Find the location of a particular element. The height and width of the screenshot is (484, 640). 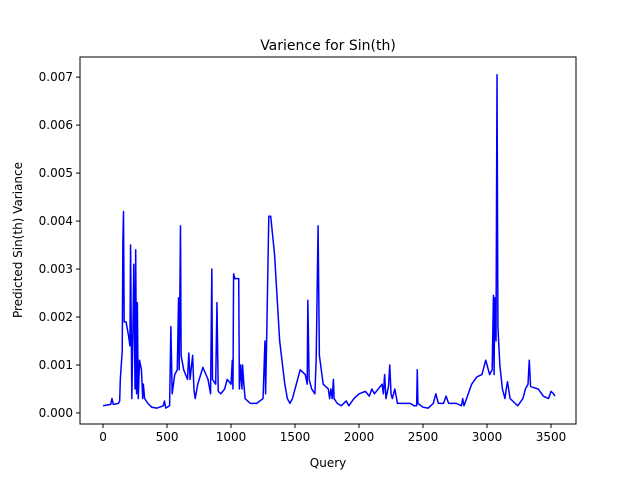

chart-title: Varience for Sin(th) is located at coordinates (328, 46).